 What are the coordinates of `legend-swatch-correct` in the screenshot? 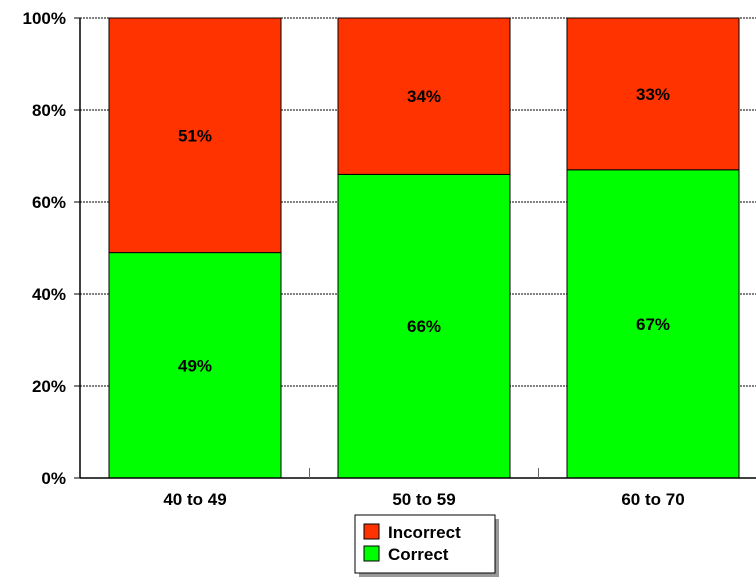 It's located at (371, 553).